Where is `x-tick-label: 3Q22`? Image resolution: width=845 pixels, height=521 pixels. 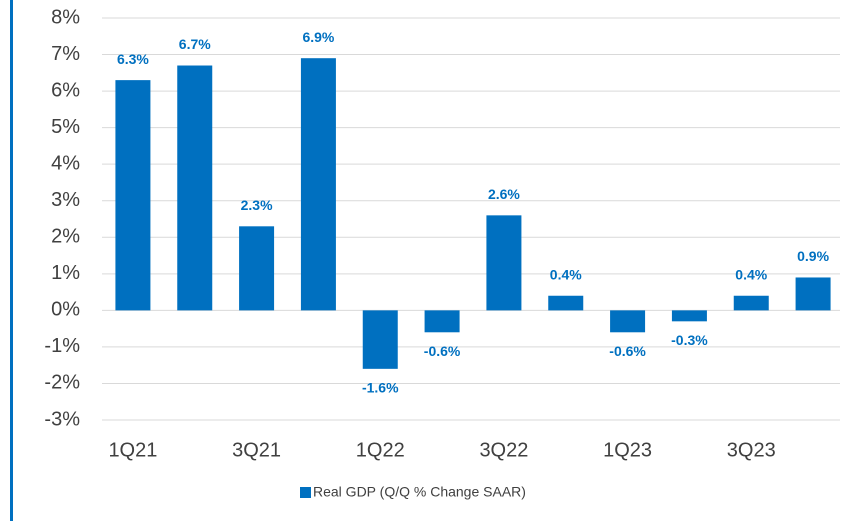
x-tick-label: 3Q22 is located at coordinates (503, 450).